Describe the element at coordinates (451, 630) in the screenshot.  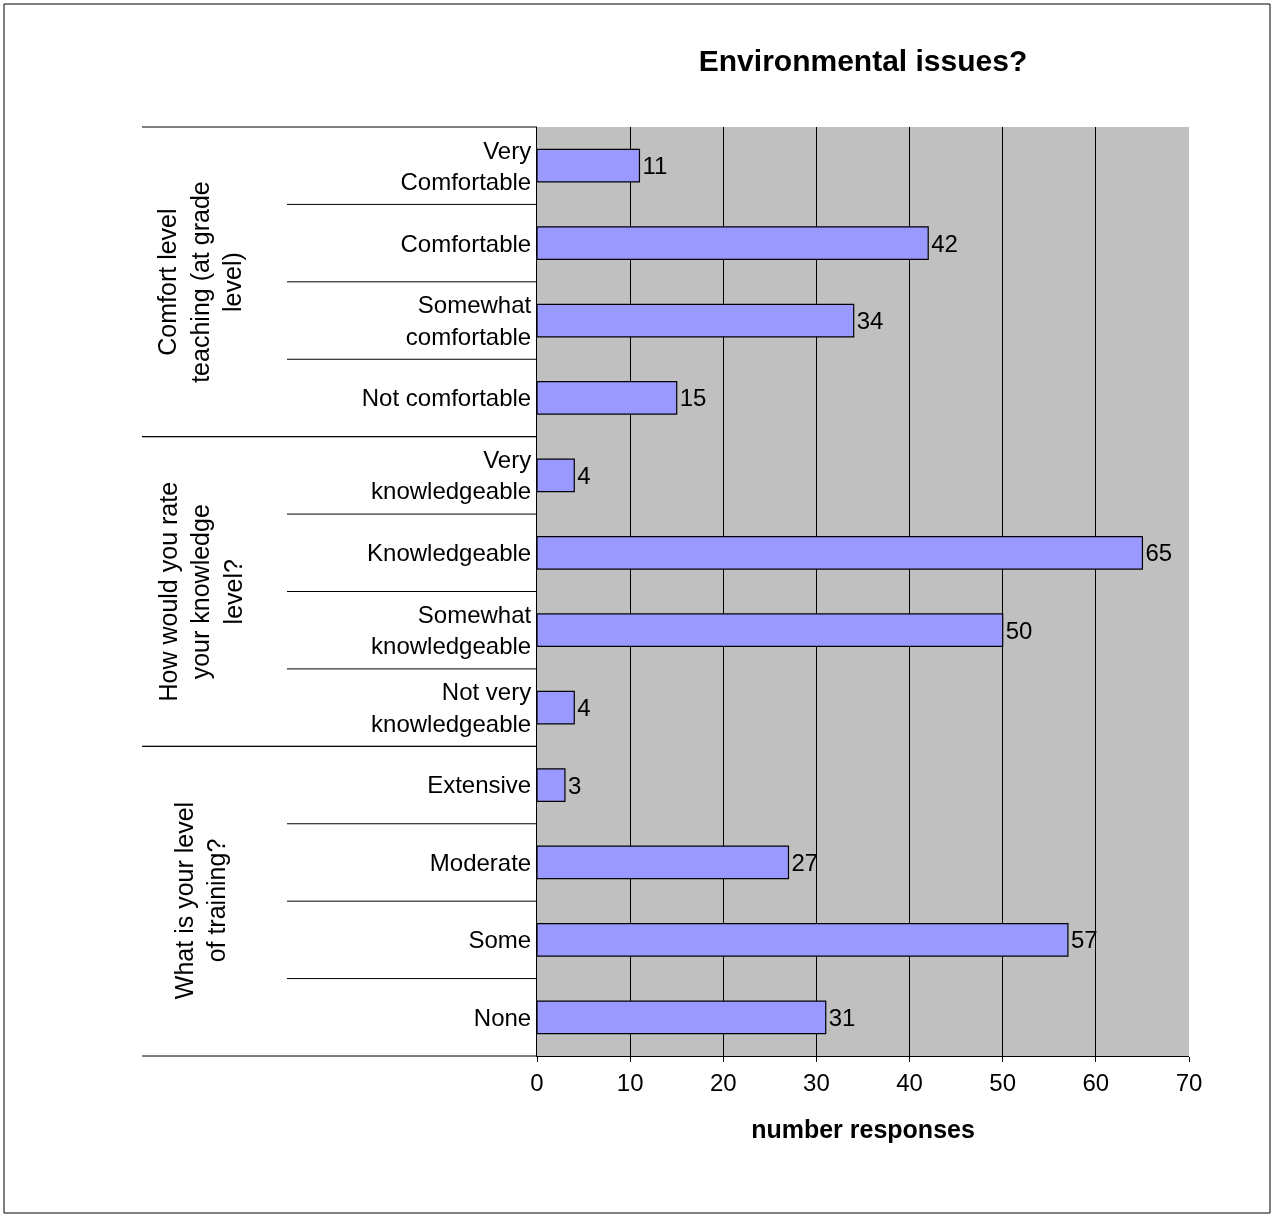
I see `y-tick-label: Somewhat knowledgeable` at that location.